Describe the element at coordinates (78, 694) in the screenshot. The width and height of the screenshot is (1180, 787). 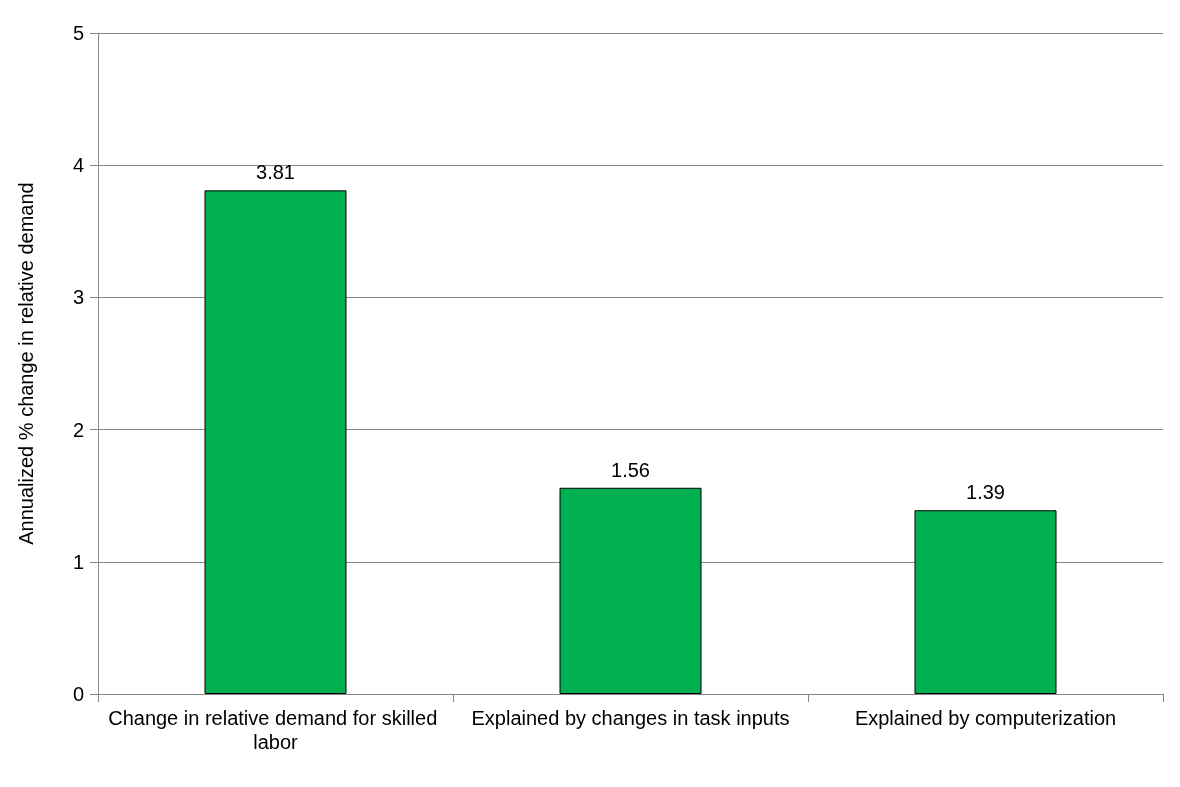
I see `y-tick-label: 0` at that location.